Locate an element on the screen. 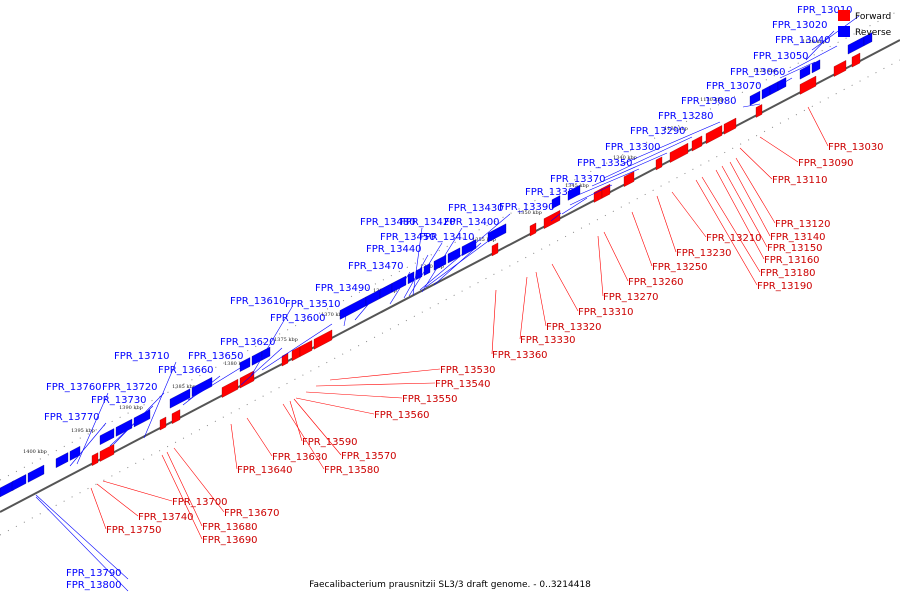 Image resolution: width=900 pixels, height=600 pixels. forward-gene-label: FPR_13690 is located at coordinates (230, 540).